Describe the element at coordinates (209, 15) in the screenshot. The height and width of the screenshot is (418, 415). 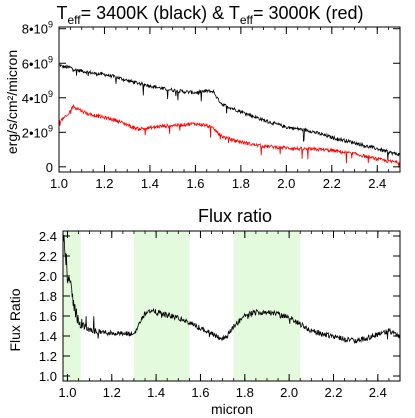
I see `top-chart-title: Teff= 3400K (black) & Teff= 3000K (red)` at that location.